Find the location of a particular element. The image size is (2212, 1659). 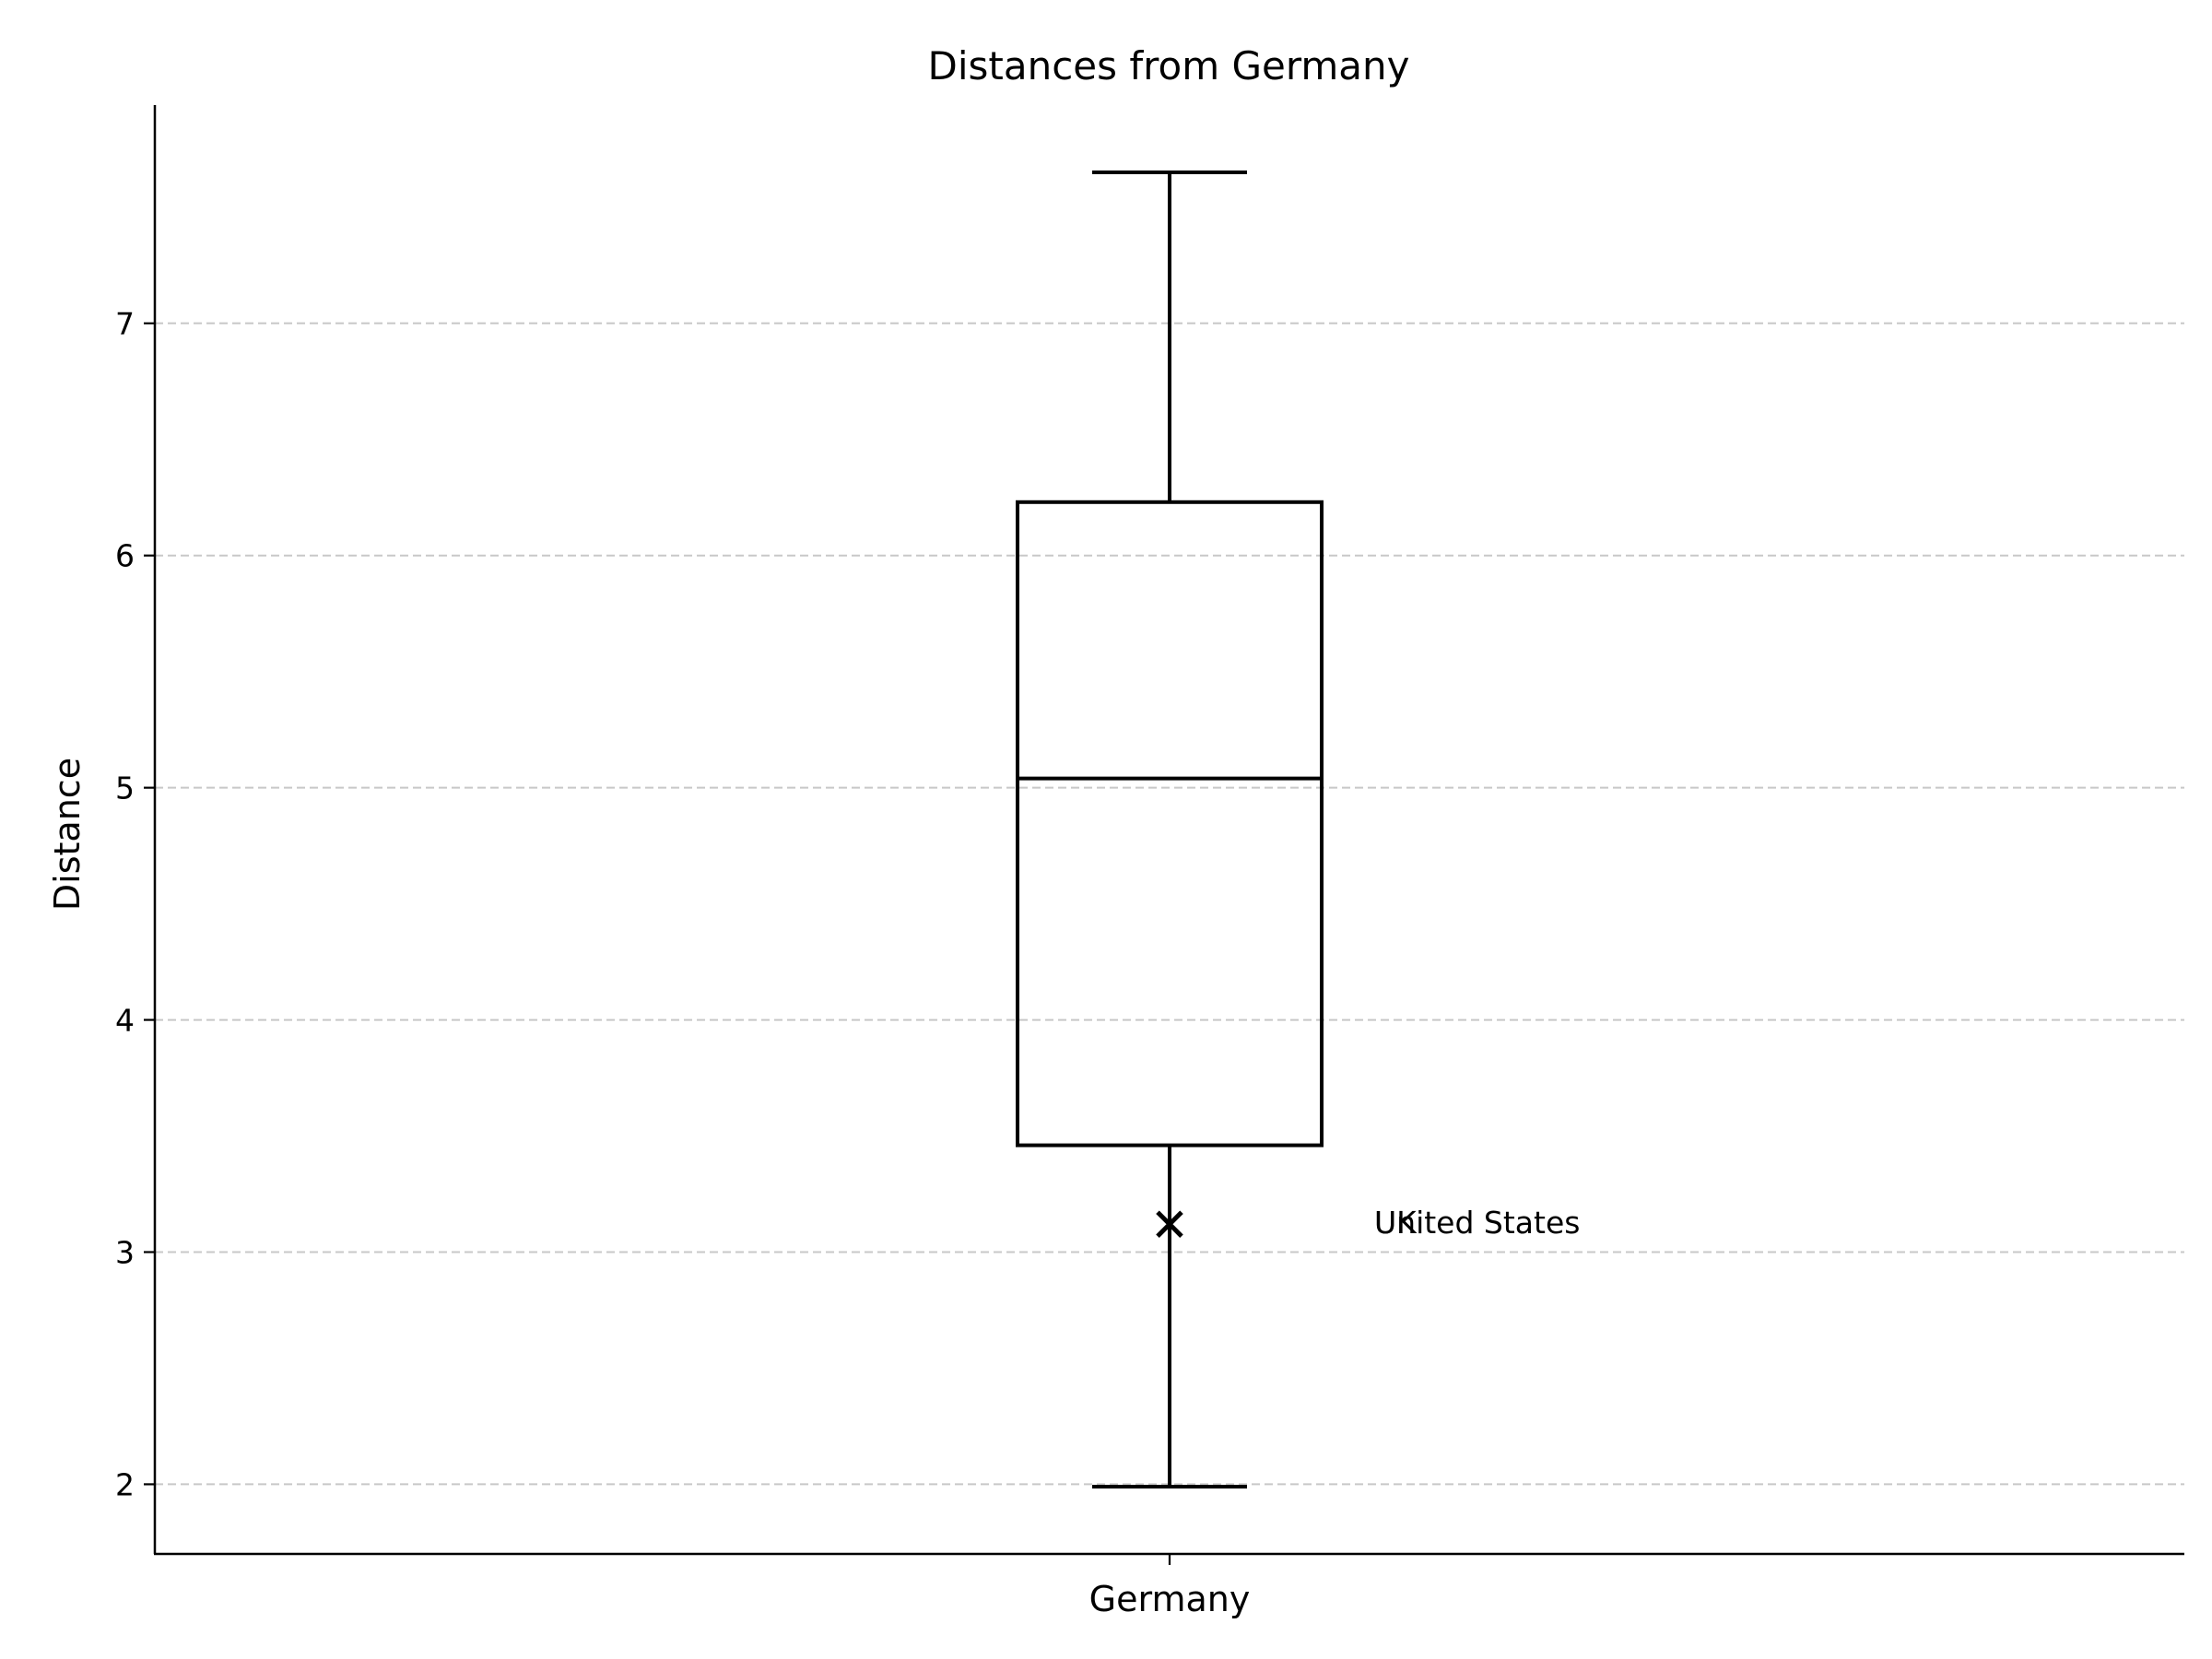

annotation-label-1: UK is located at coordinates (1396, 1223).